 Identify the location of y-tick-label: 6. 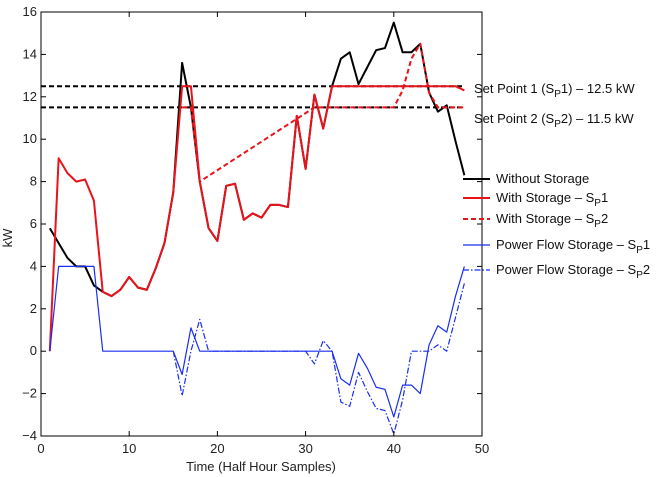
(33, 223).